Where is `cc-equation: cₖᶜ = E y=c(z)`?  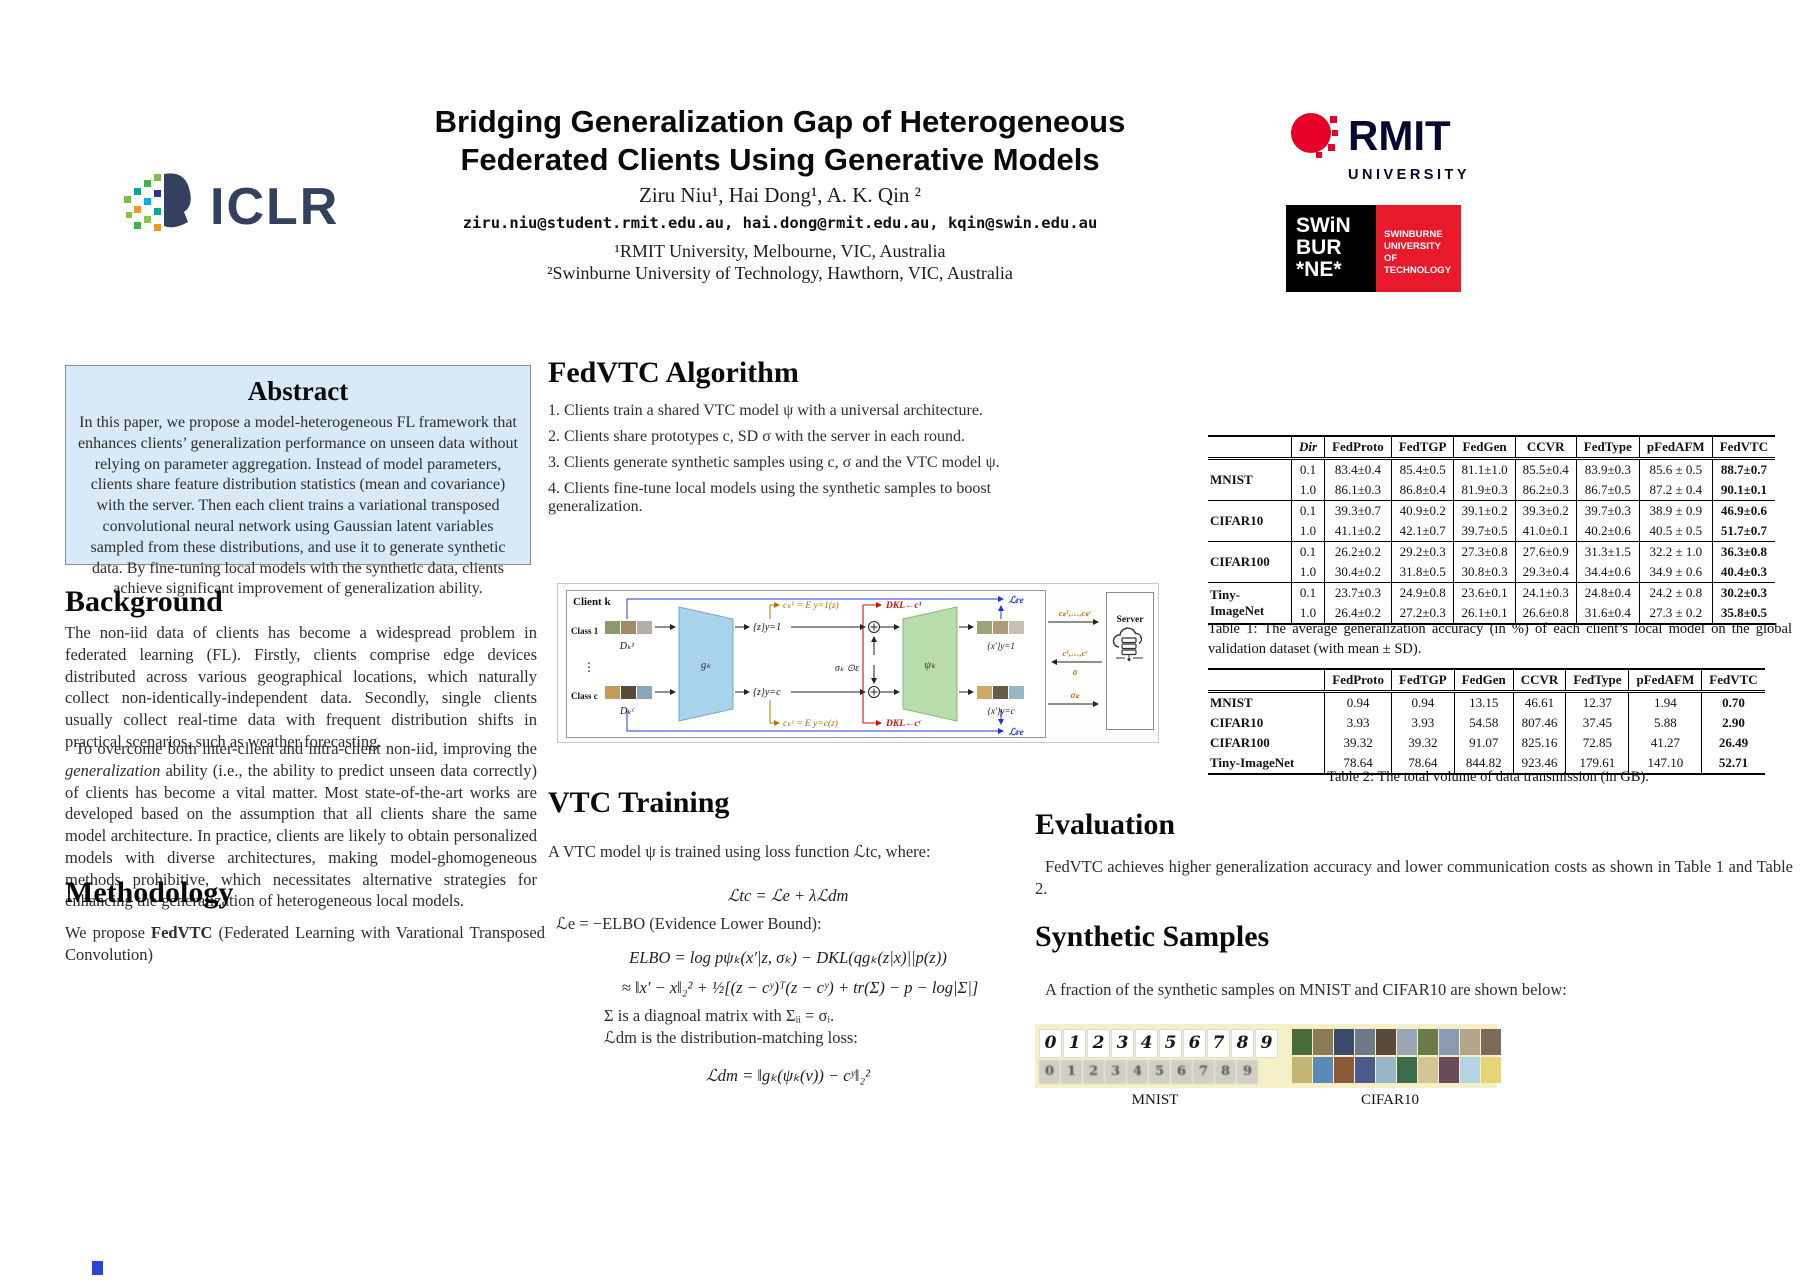 cc-equation: cₖᶜ = E y=c(z) is located at coordinates (810, 723).